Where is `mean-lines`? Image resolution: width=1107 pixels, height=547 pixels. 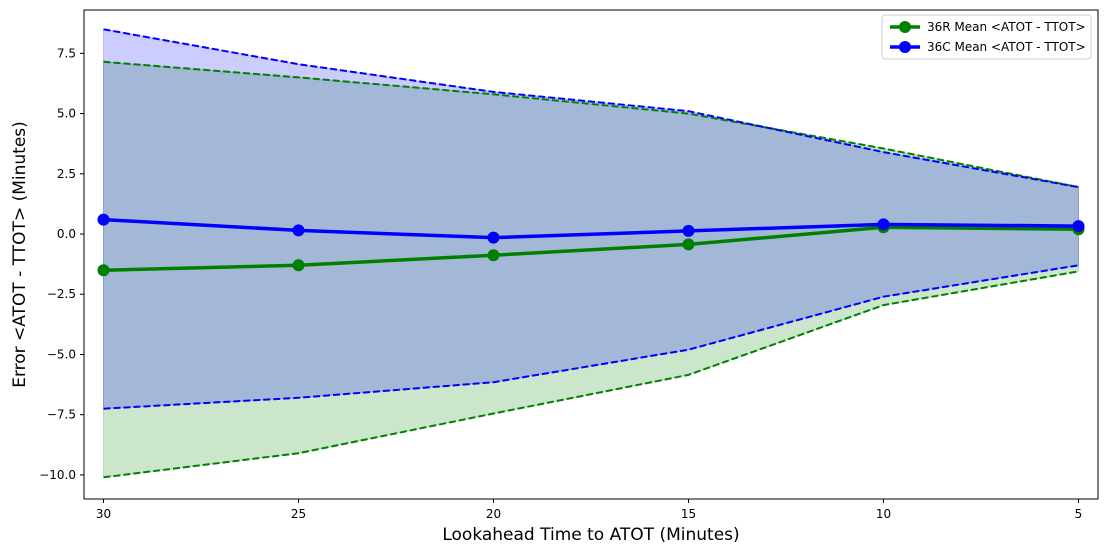
mean-lines is located at coordinates (591, 245).